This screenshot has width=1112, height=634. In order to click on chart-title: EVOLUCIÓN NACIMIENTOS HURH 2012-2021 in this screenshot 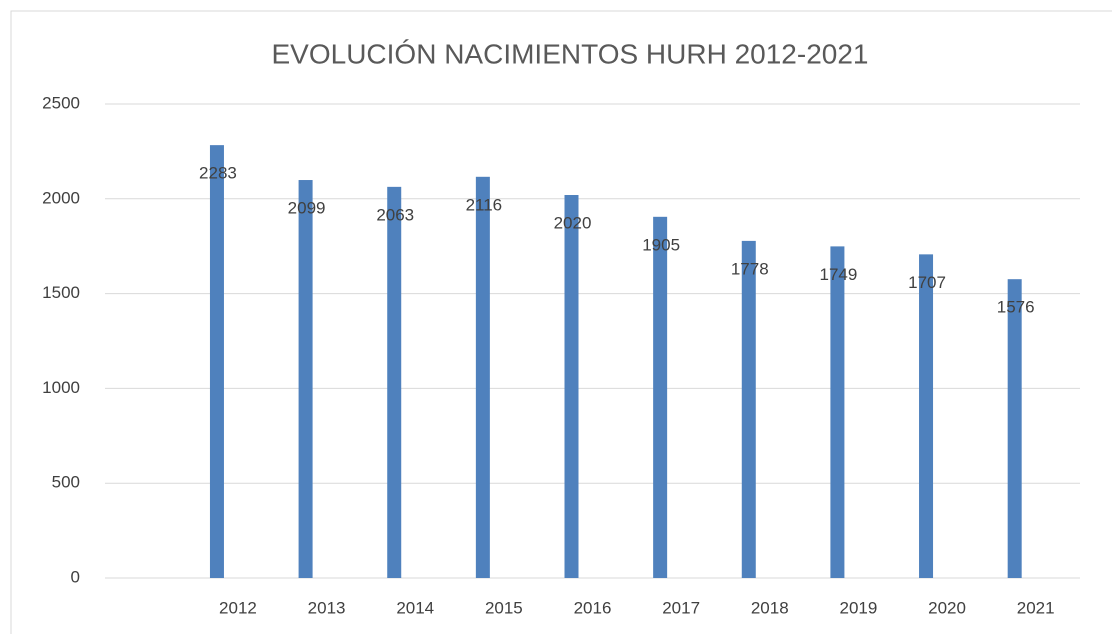, I will do `click(570, 53)`.